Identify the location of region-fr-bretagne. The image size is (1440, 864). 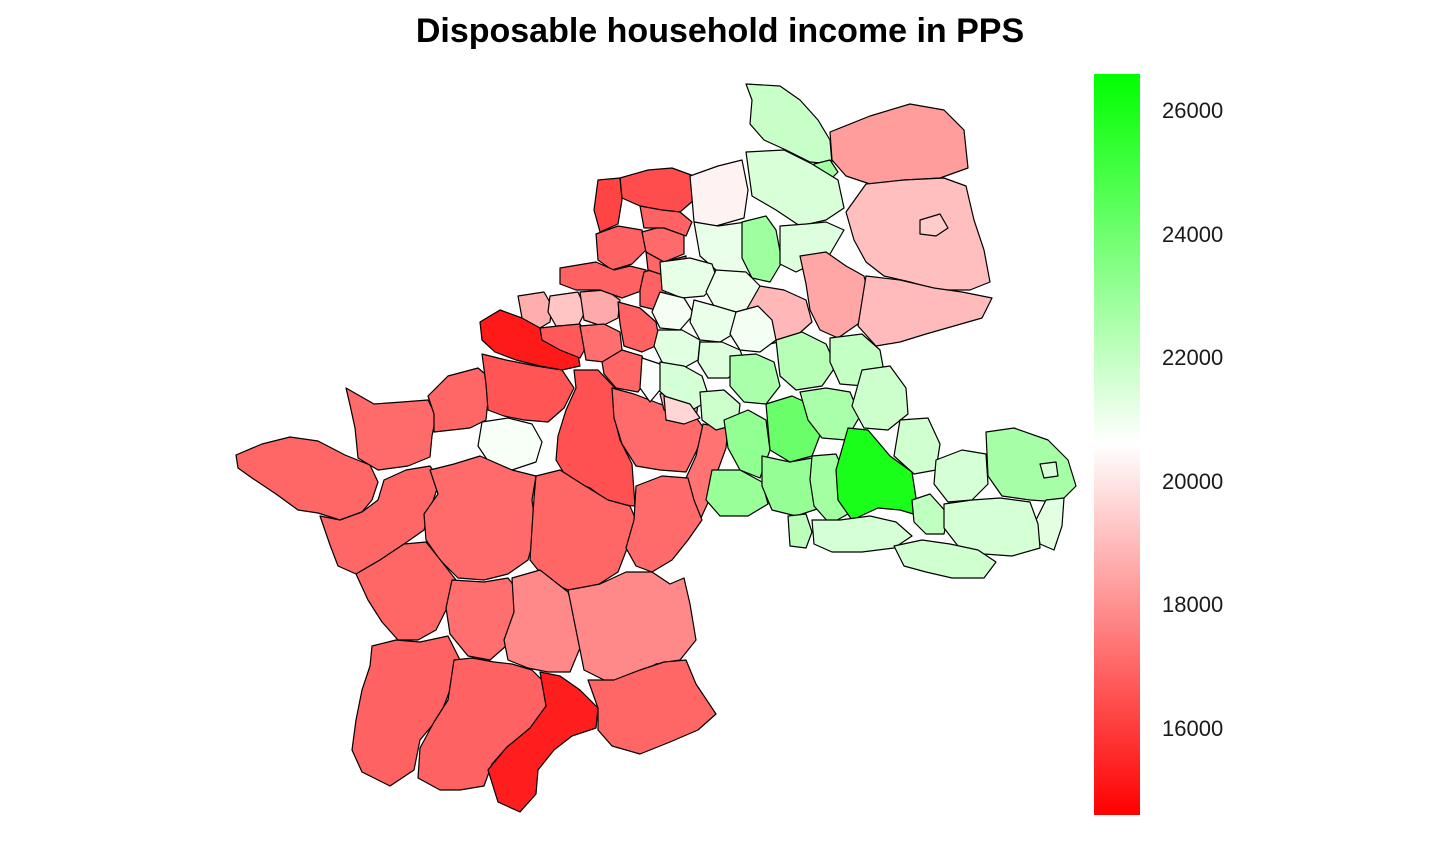
(307, 478).